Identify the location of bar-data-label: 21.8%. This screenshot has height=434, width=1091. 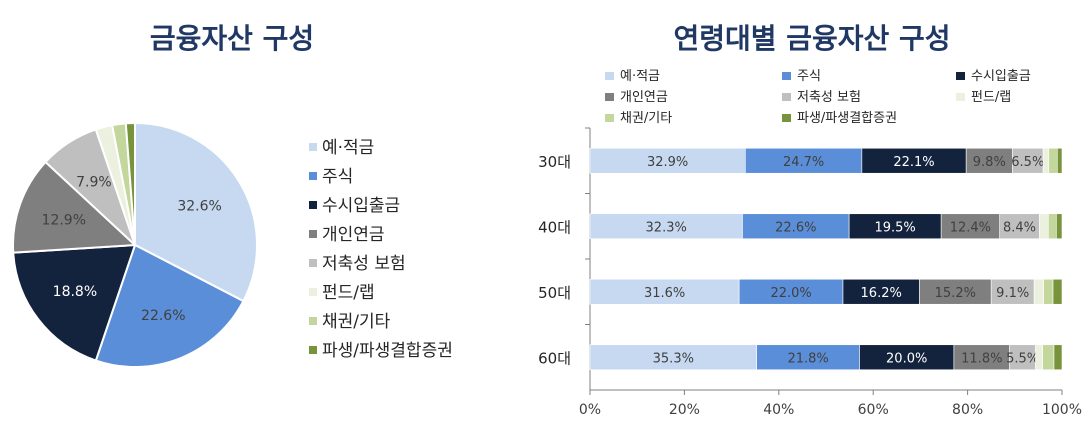
(807, 358).